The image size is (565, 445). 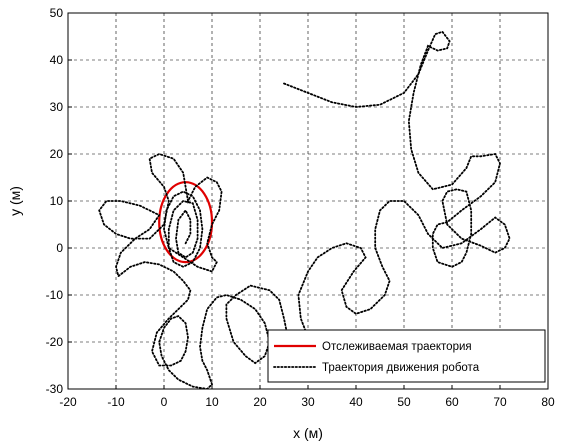 What do you see at coordinates (308, 433) in the screenshot?
I see `x-axis-label: x (м)` at bounding box center [308, 433].